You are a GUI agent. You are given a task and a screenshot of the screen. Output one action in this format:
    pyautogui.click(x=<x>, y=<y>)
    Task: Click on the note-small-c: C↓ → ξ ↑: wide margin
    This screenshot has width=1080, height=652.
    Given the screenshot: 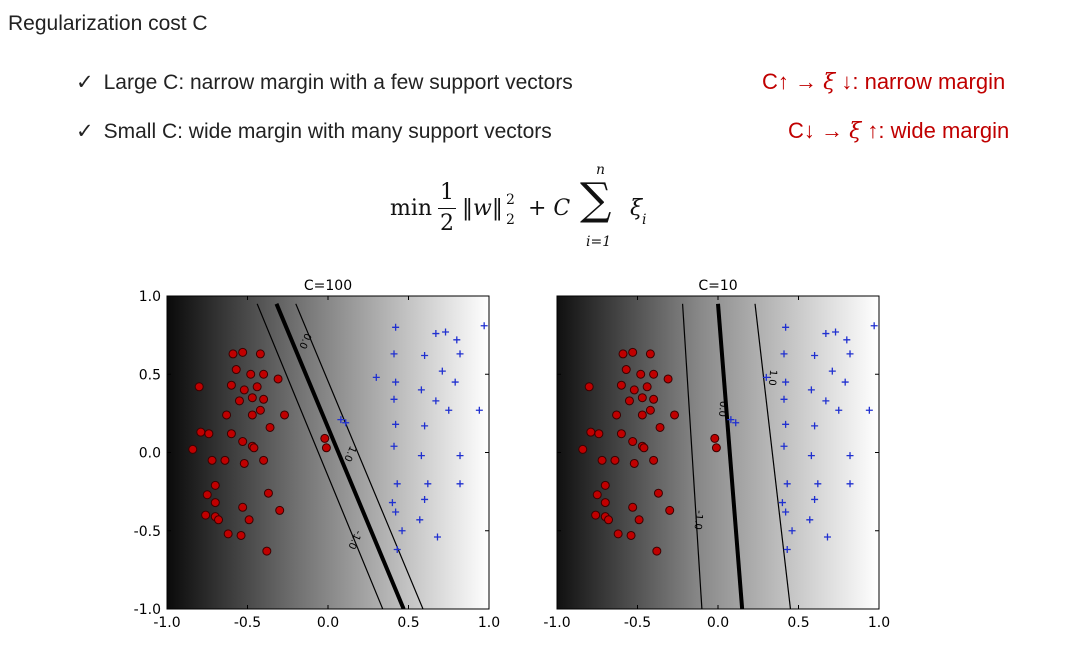 What is the action you would take?
    pyautogui.click(x=898, y=131)
    